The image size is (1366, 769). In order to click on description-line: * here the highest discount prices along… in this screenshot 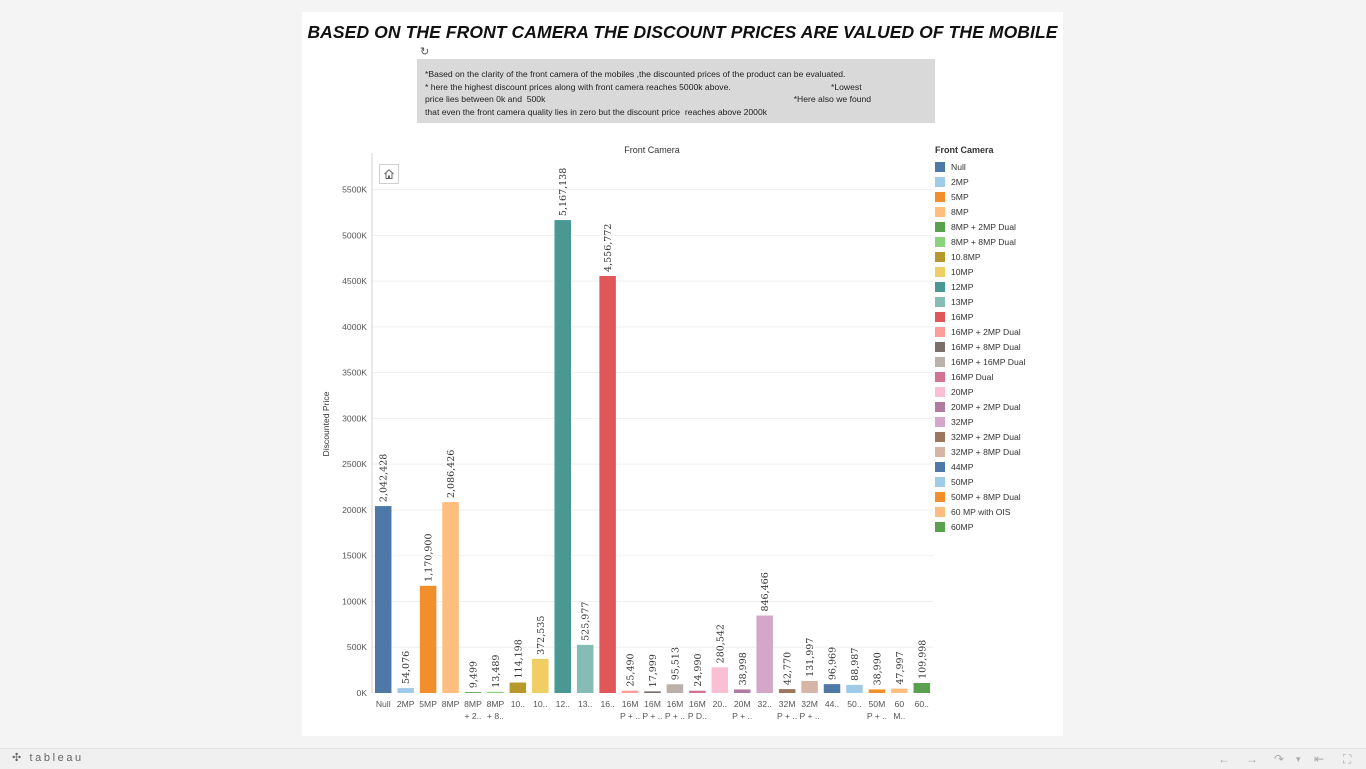, I will do `click(643, 86)`.